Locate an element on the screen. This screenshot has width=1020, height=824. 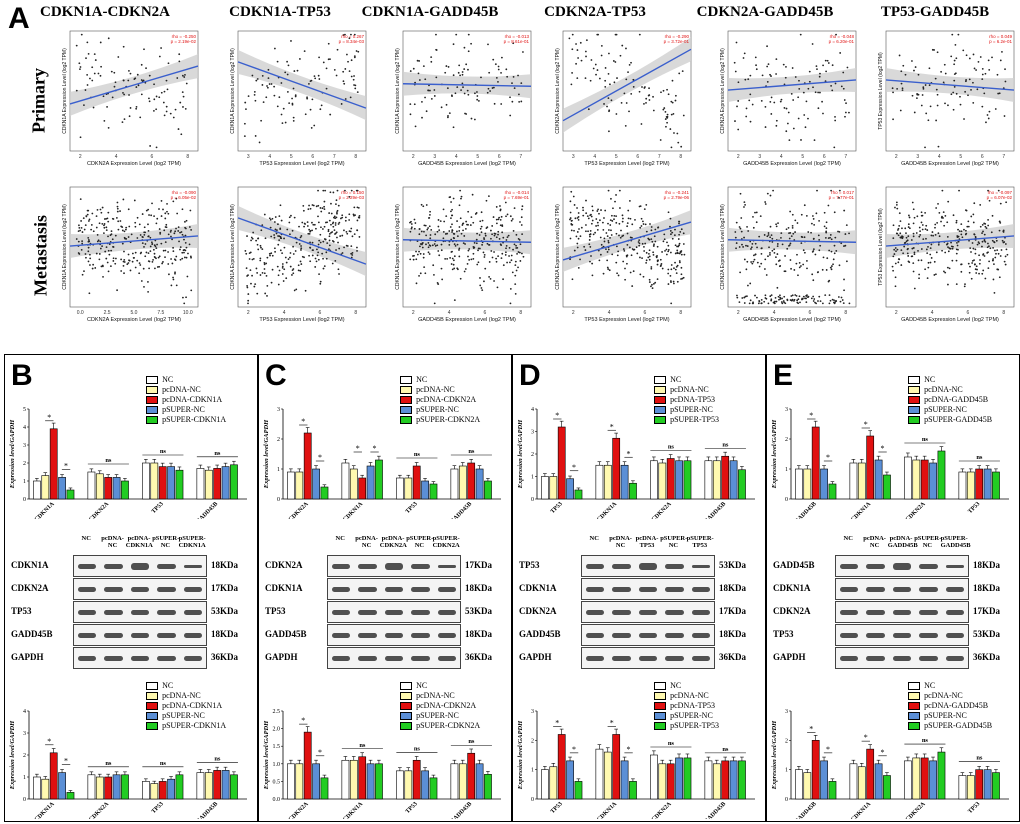
legend-item: pcDNA-CDKN1A is located at coordinates (186, 706).